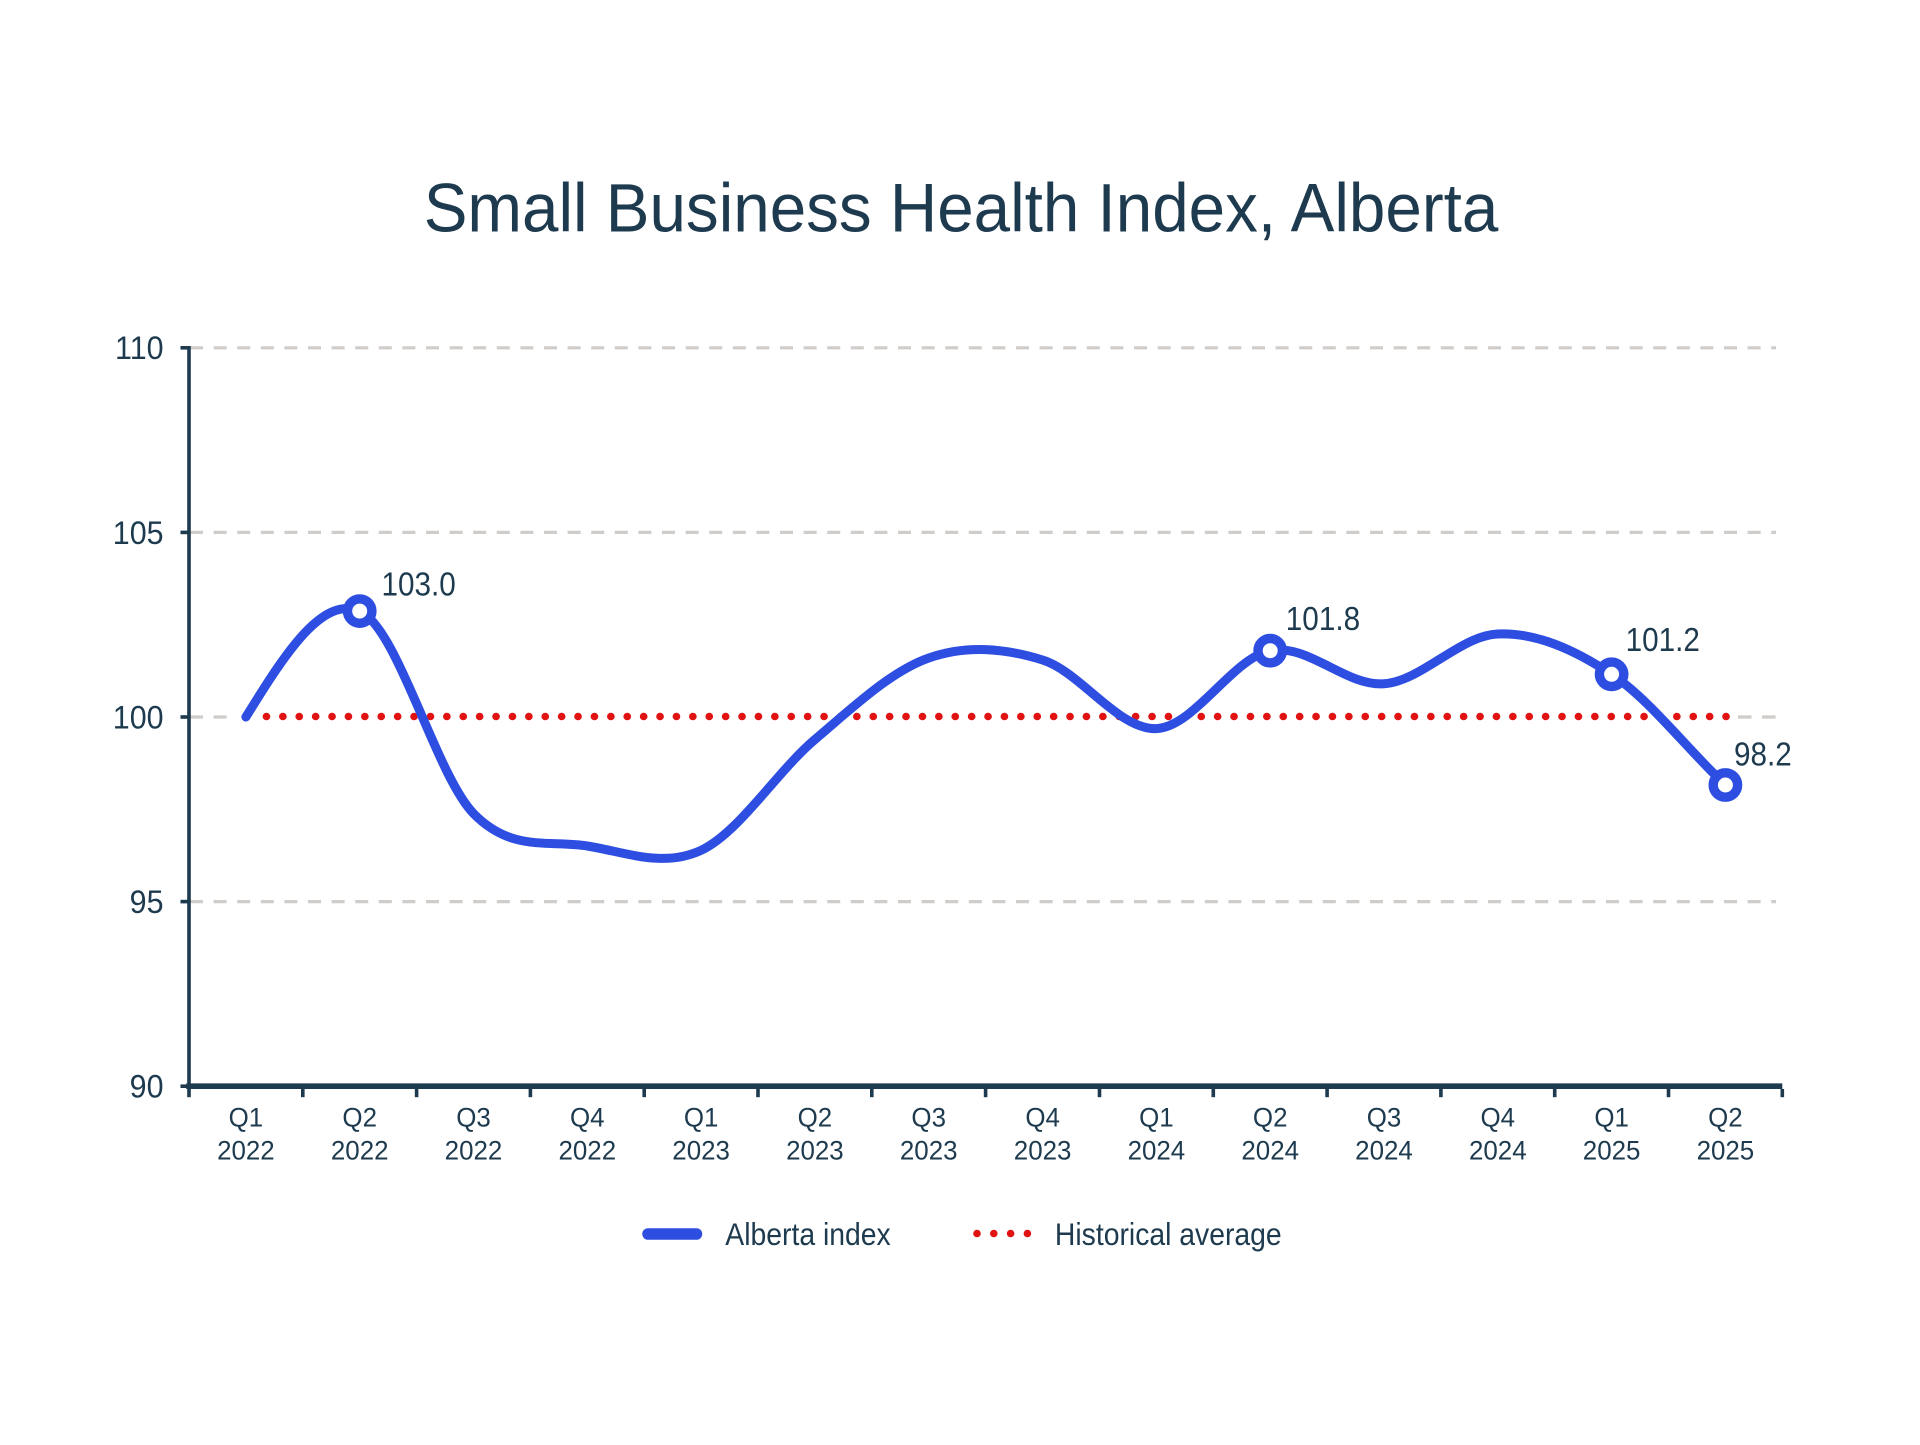 The height and width of the screenshot is (1445, 1920). I want to click on svg-text: 101.2, so click(1663, 640).